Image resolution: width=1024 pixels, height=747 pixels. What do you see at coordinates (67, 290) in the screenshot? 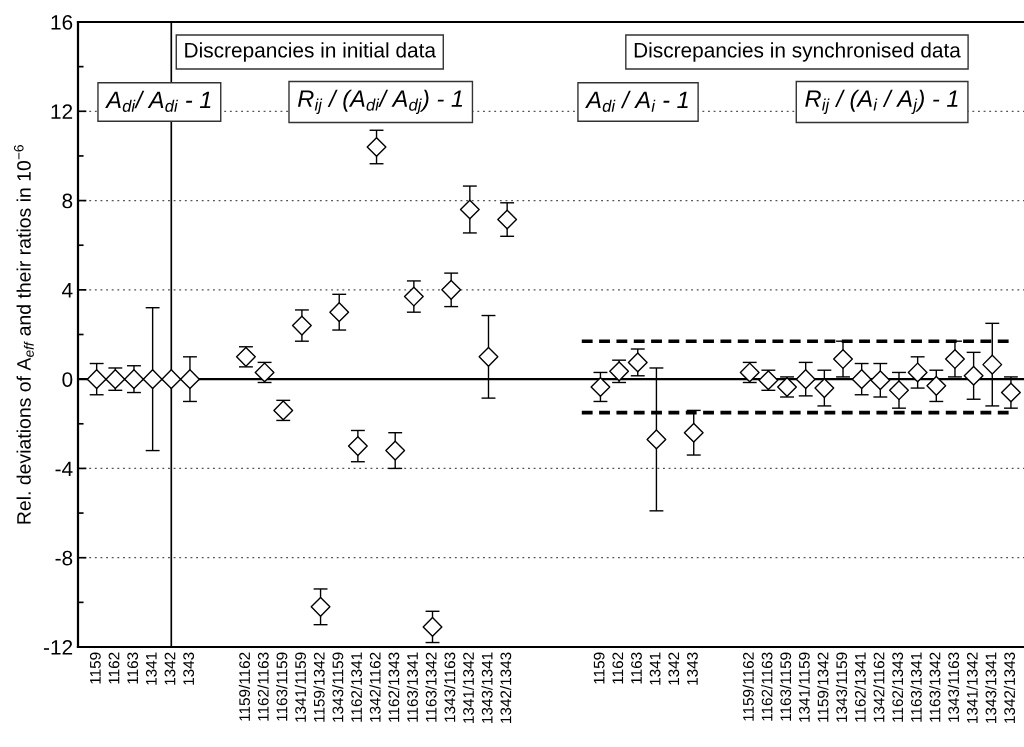
I see `y-tick-label: 4` at bounding box center [67, 290].